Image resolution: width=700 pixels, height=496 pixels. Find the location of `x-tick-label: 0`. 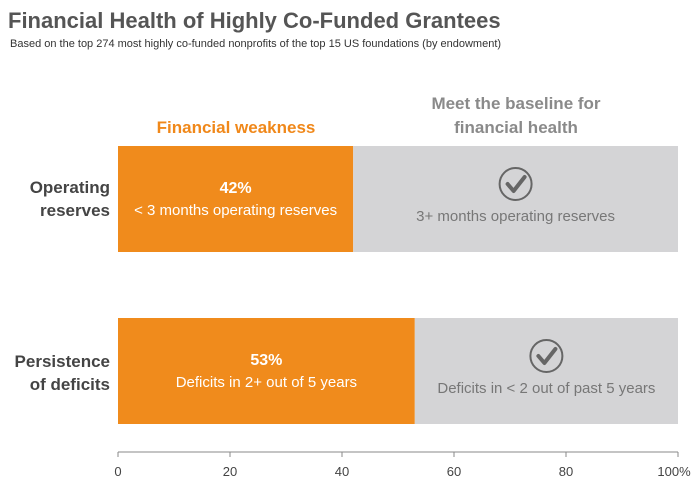

x-tick-label: 0 is located at coordinates (118, 471).